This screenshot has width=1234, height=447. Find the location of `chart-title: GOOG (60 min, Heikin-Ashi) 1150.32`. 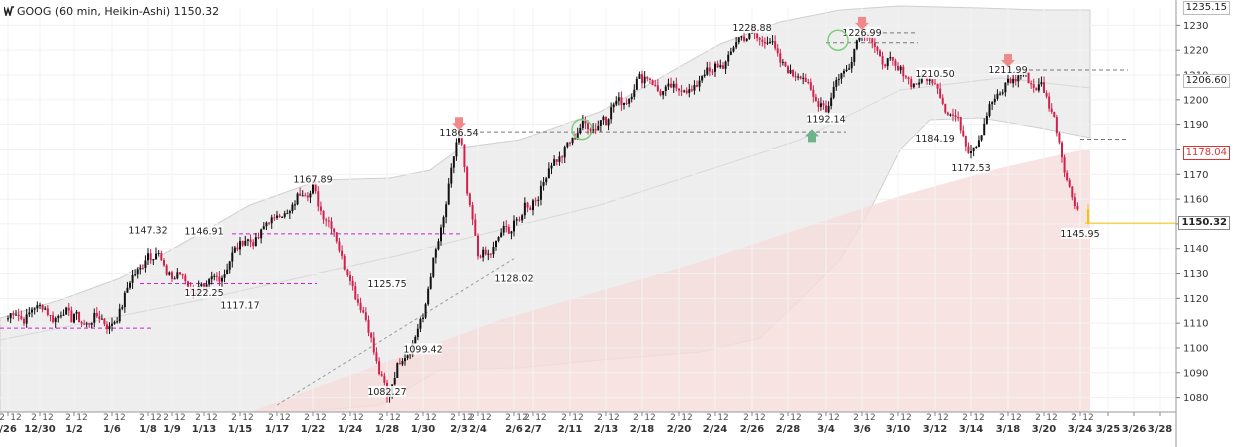

chart-title: GOOG (60 min, Heikin-Ashi) 1150.32 is located at coordinates (111, 11).